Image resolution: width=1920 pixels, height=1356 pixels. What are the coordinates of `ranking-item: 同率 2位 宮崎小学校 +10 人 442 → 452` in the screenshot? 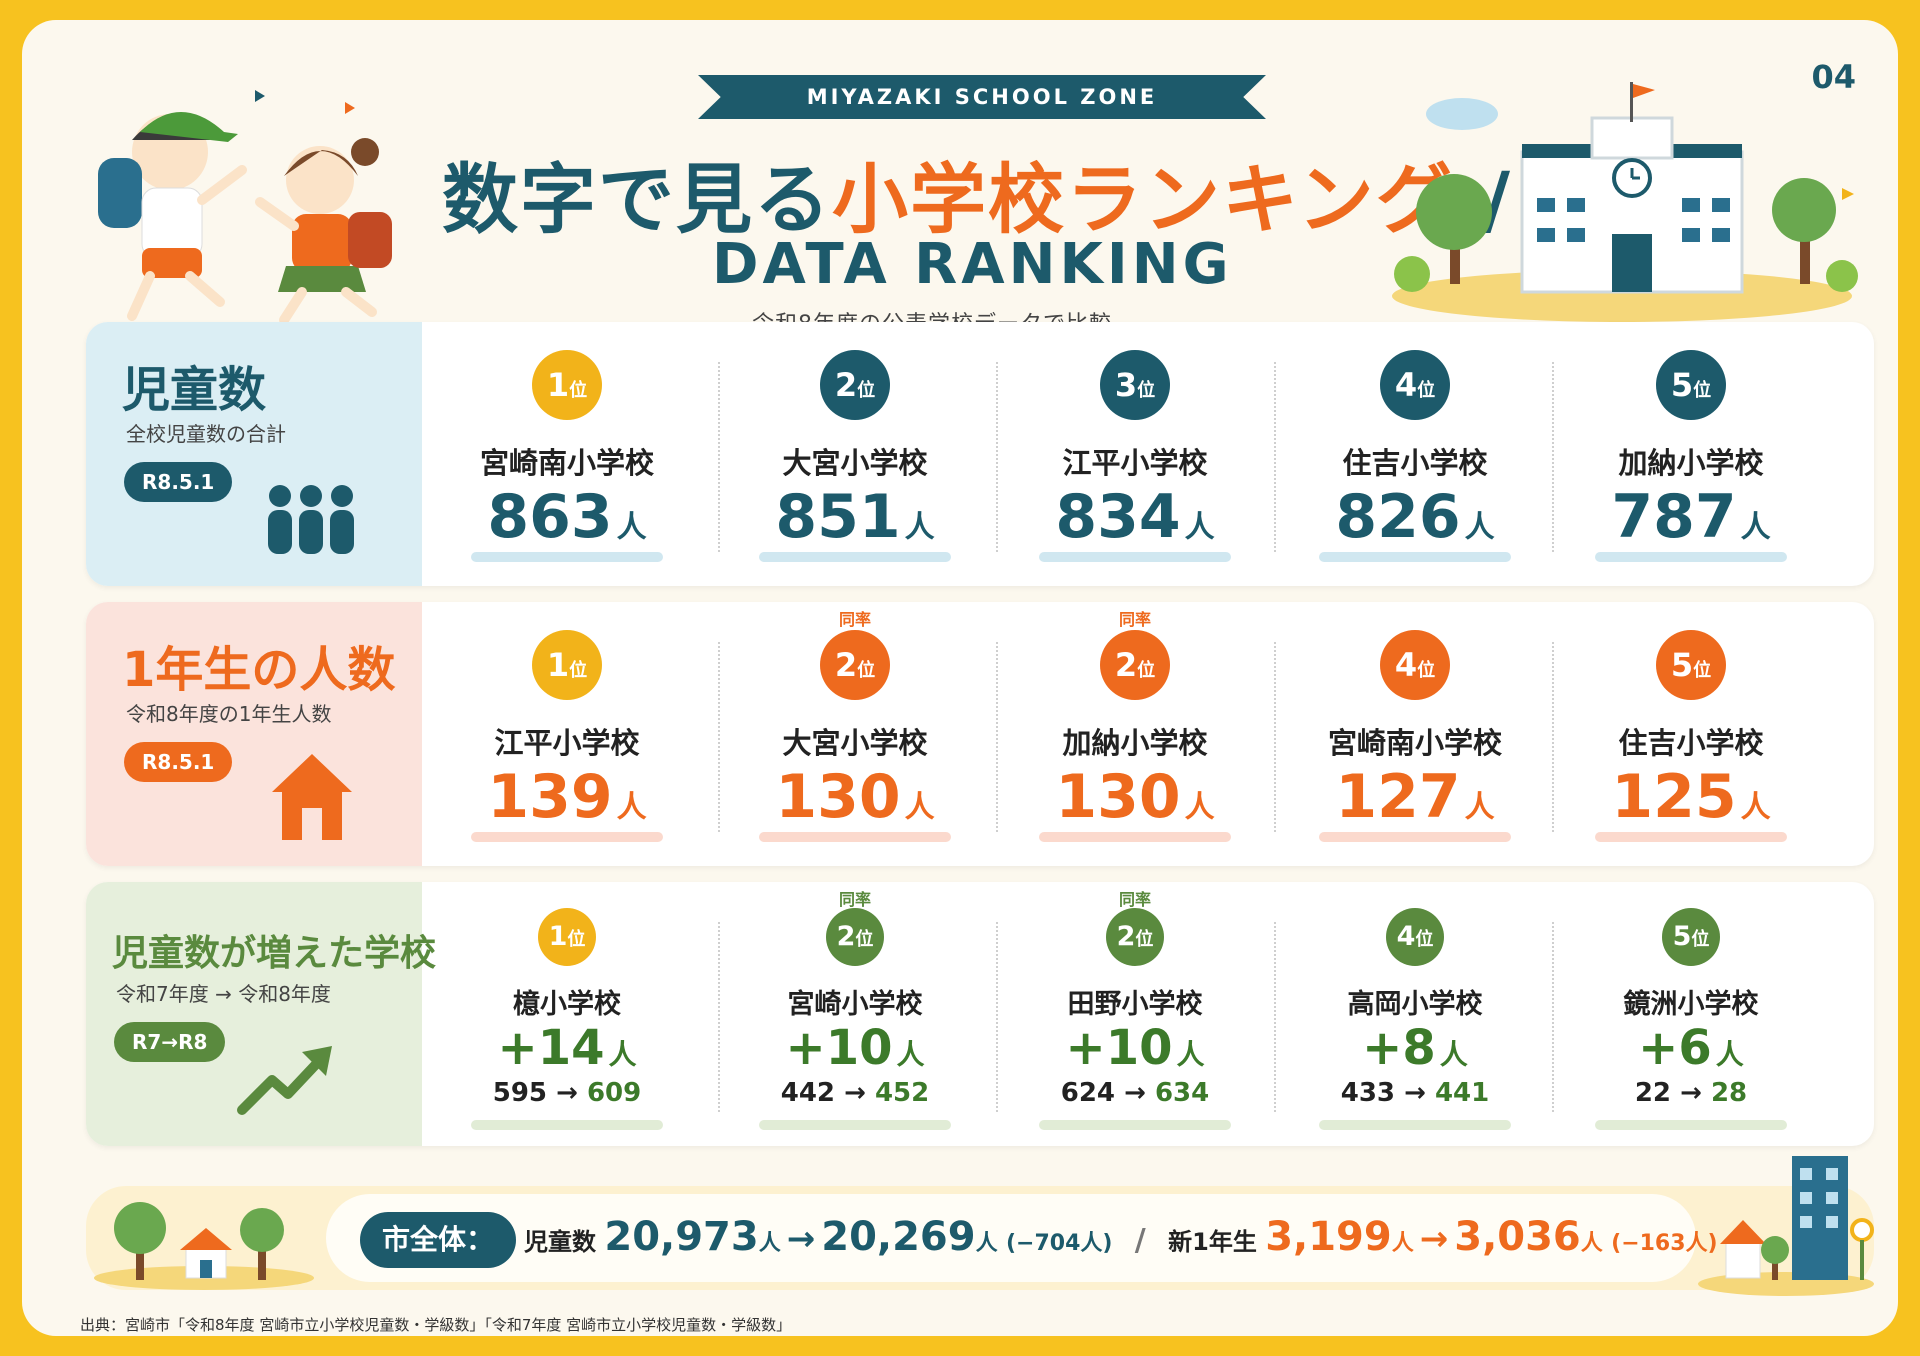 It's located at (855, 1014).